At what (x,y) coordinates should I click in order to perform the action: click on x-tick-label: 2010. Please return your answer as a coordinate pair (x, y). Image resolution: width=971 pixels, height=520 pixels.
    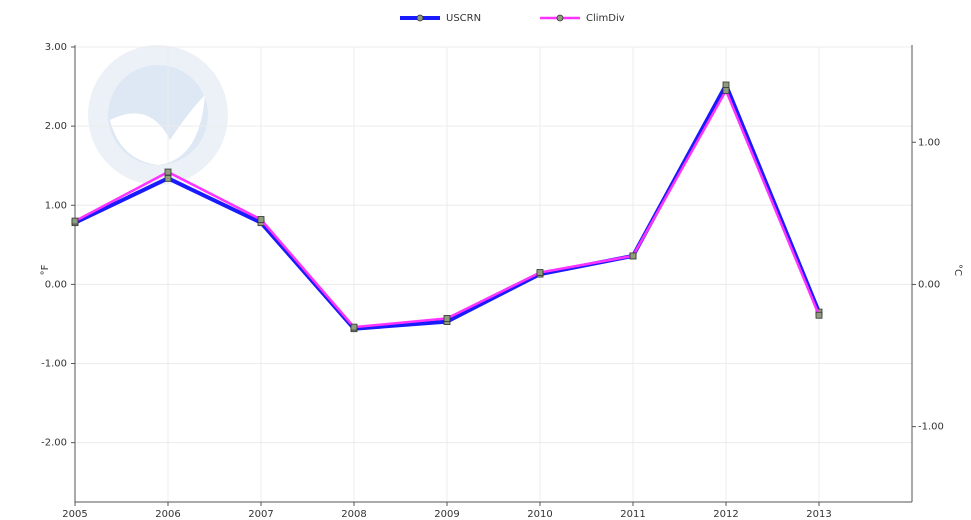
    Looking at the image, I should click on (539, 514).